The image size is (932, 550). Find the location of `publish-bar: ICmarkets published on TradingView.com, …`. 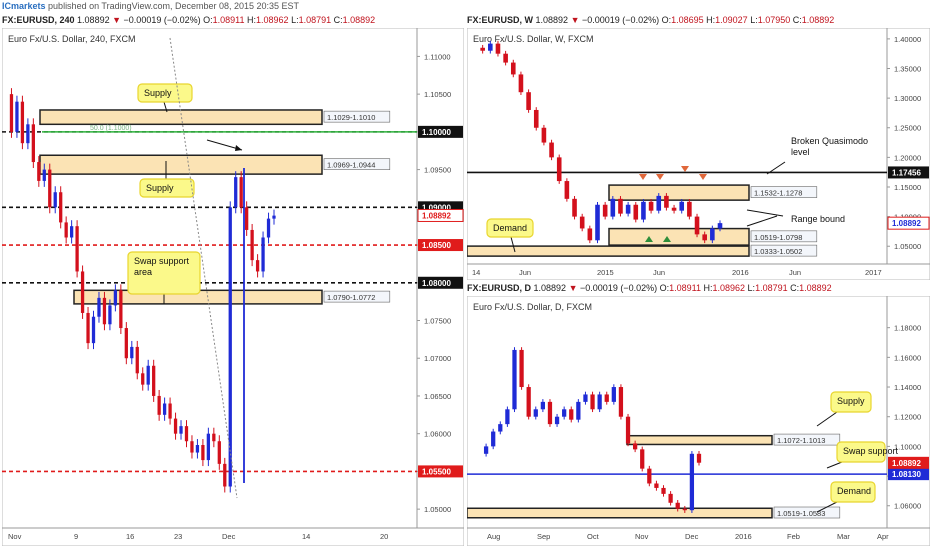

publish-bar: ICmarkets published on TradingView.com, … is located at coordinates (466, 6).